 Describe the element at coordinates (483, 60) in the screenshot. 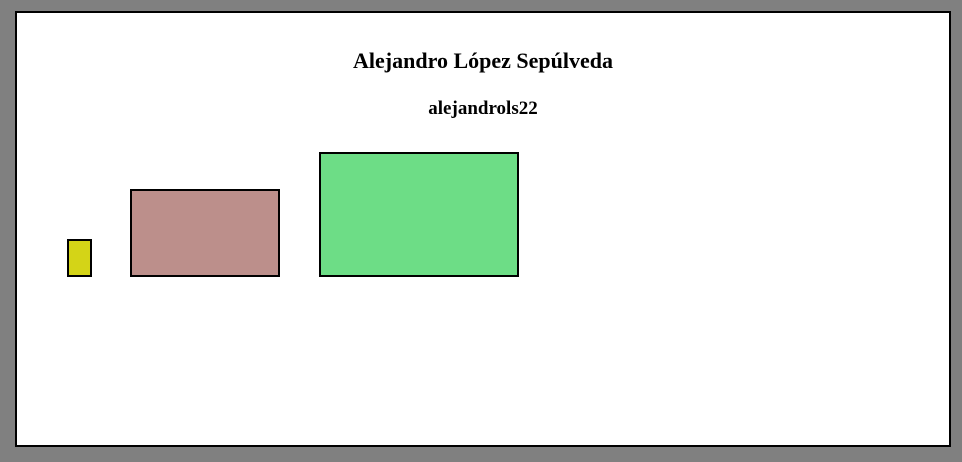

I see `page-title: Alejandro López Sepúlveda` at that location.